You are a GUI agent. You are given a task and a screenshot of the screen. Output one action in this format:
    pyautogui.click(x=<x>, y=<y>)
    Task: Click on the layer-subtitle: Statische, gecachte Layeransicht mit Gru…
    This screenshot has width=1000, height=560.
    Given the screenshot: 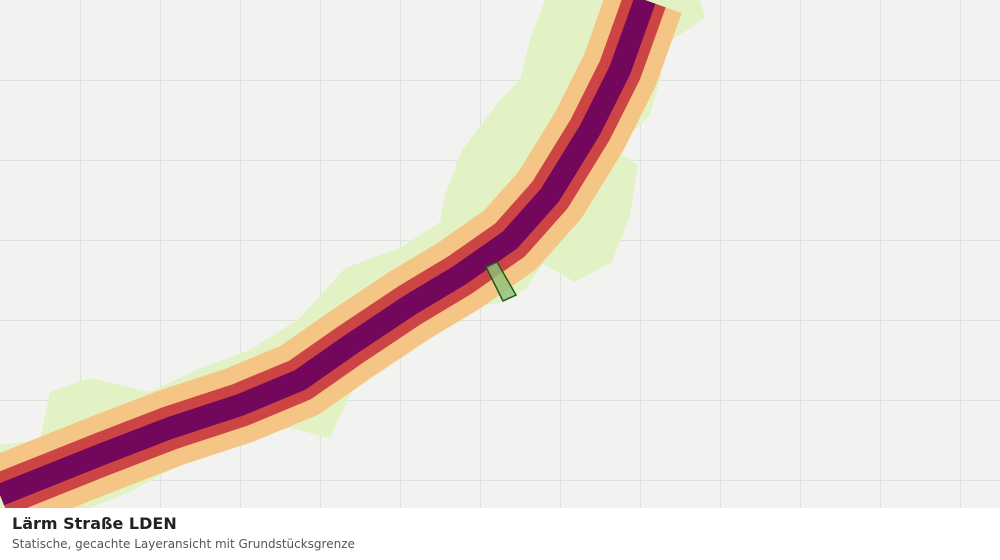 What is the action you would take?
    pyautogui.click(x=183, y=544)
    